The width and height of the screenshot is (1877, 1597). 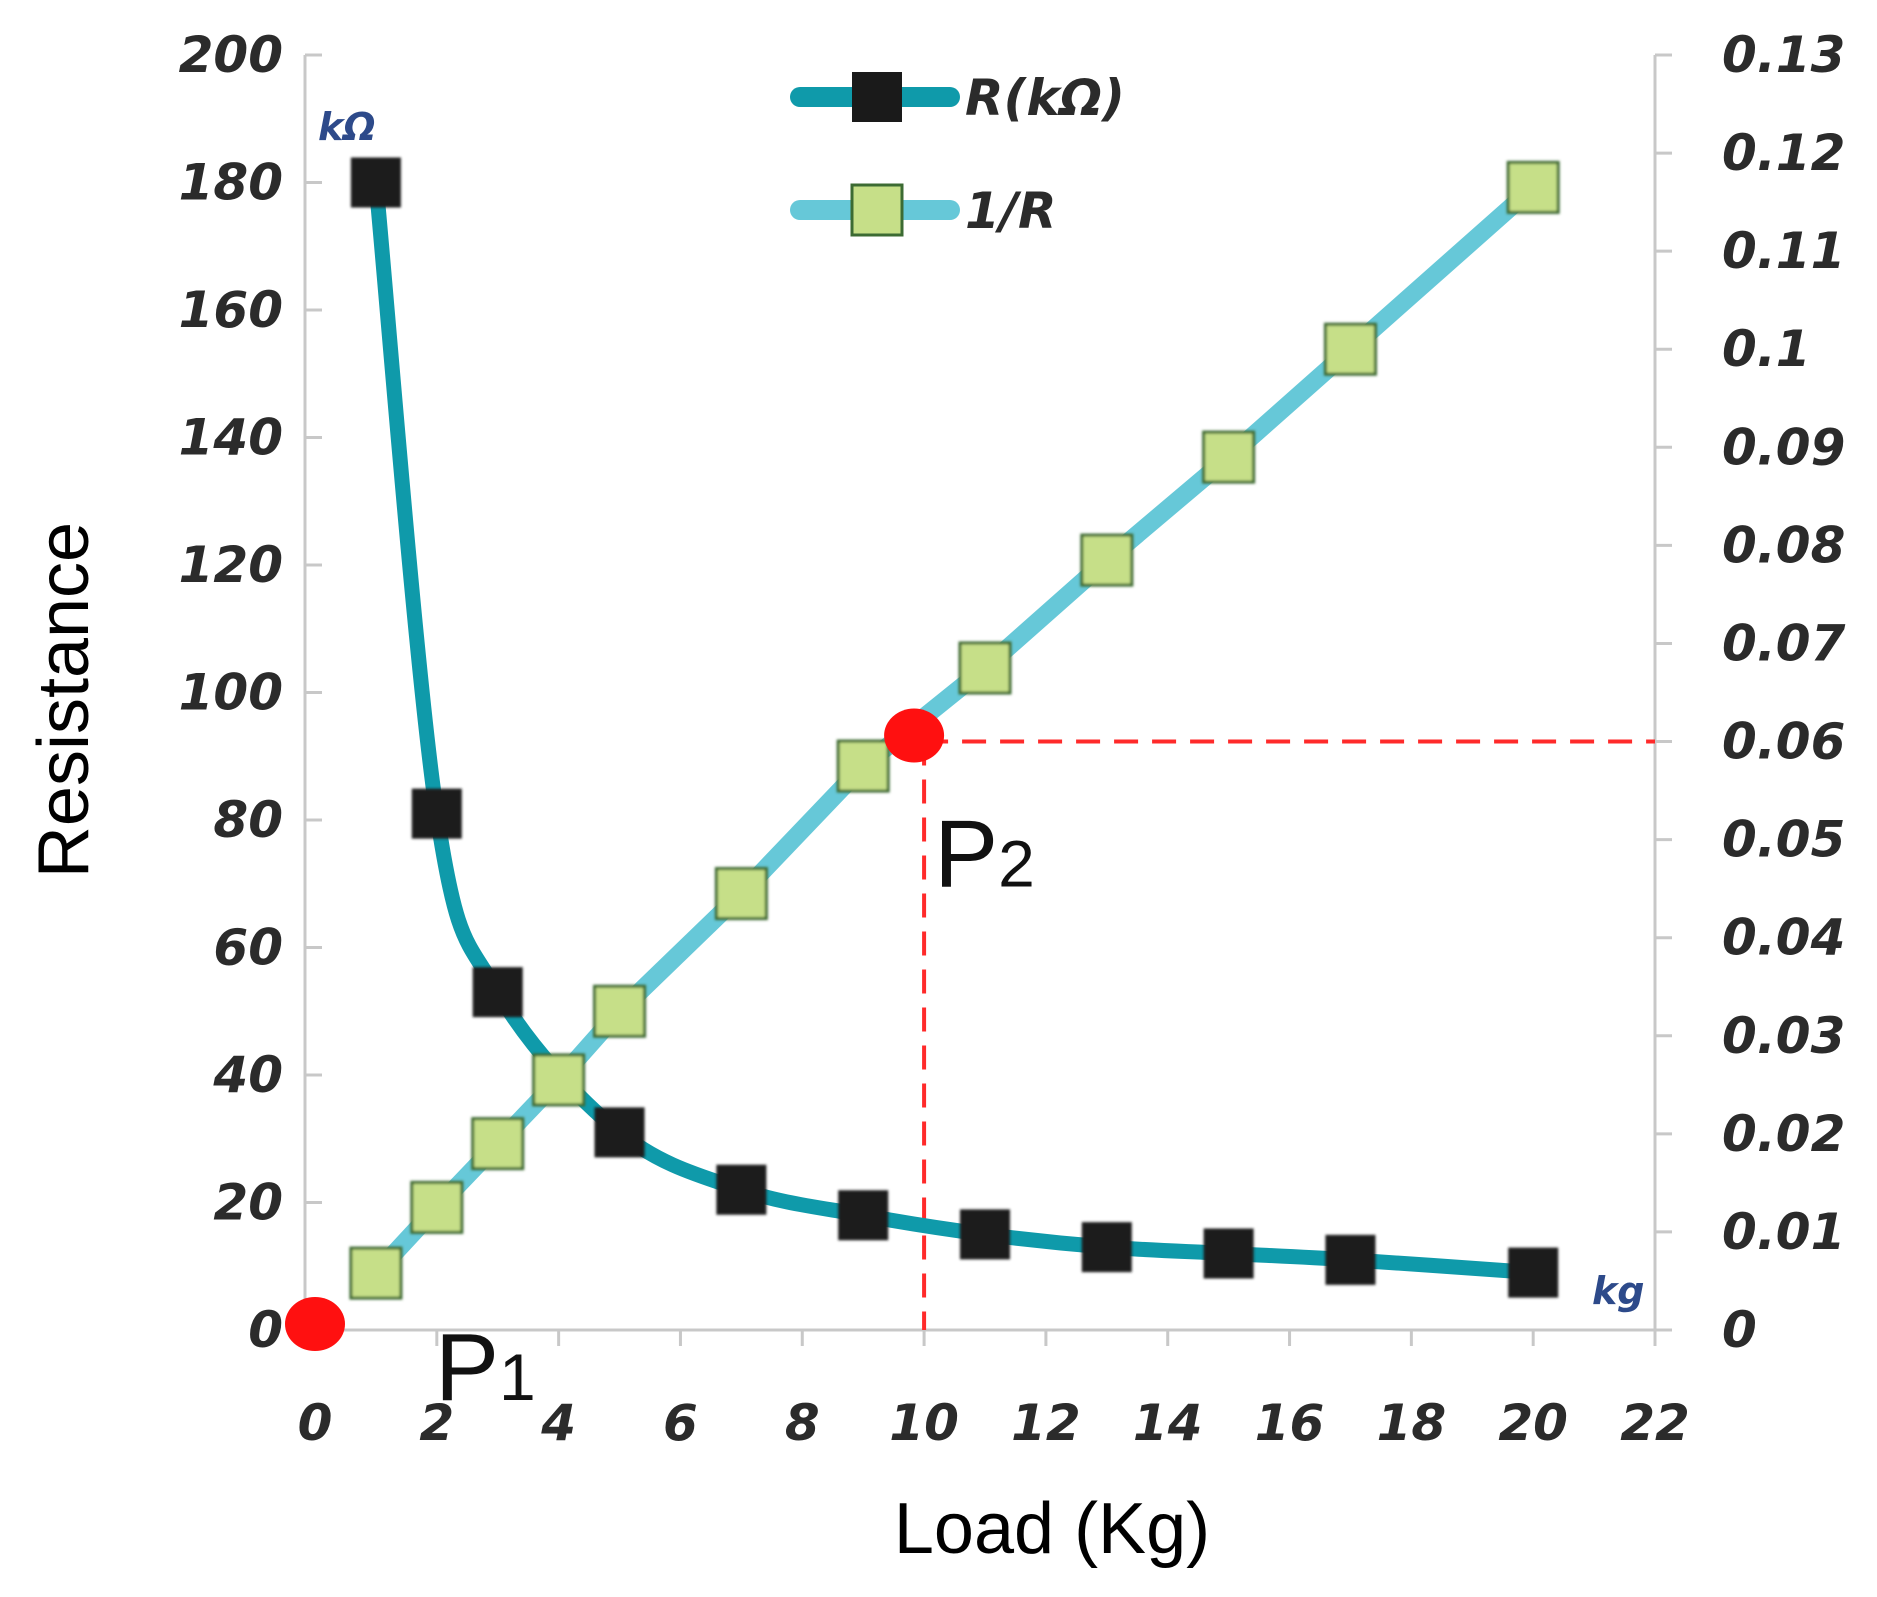 What do you see at coordinates (248, 948) in the screenshot?
I see `left-tick-label: 60` at bounding box center [248, 948].